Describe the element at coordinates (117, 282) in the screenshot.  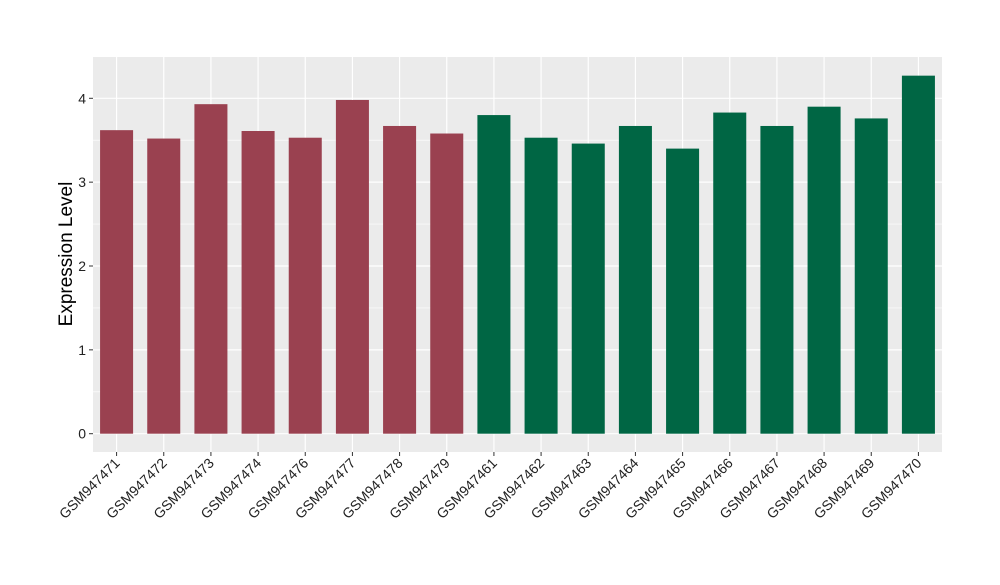
I see `bar-GSM947471` at that location.